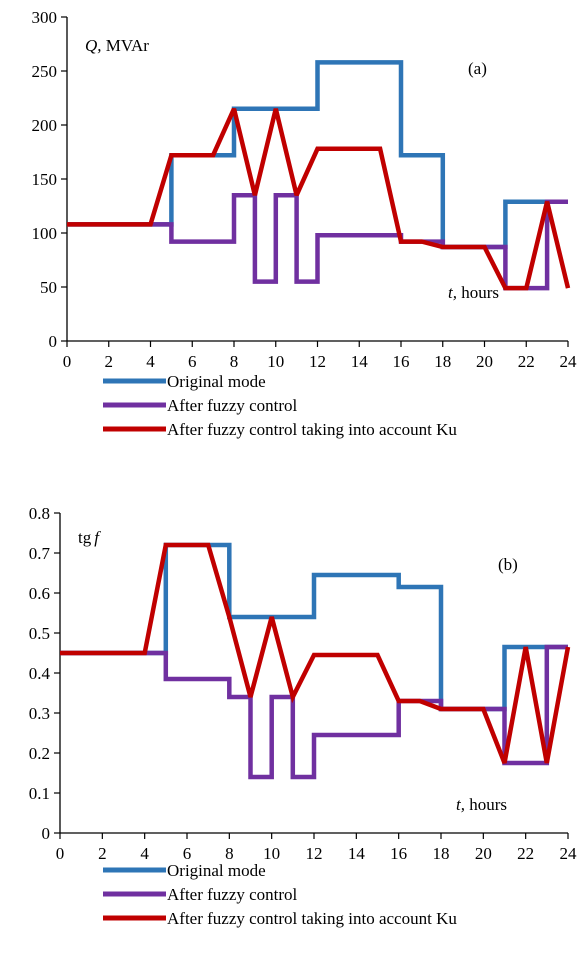 The image size is (584, 953). What do you see at coordinates (39, 633) in the screenshot?
I see `y-tick-label: 0.5` at bounding box center [39, 633].